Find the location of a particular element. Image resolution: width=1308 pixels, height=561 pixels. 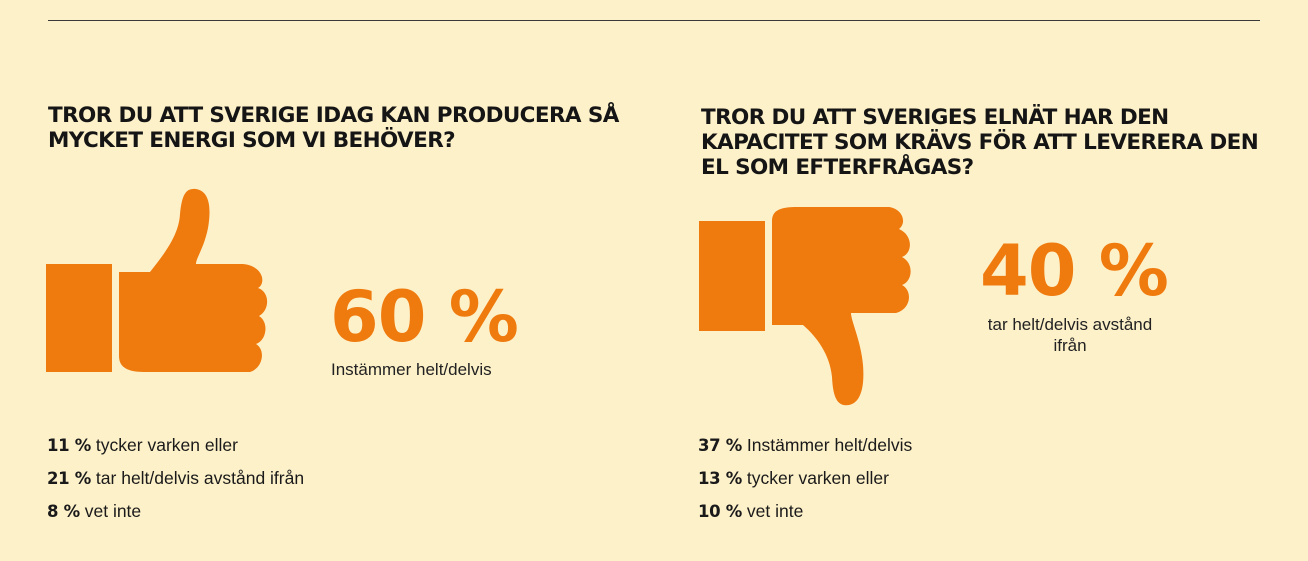

breakdown-percentage: 10 % is located at coordinates (720, 511).